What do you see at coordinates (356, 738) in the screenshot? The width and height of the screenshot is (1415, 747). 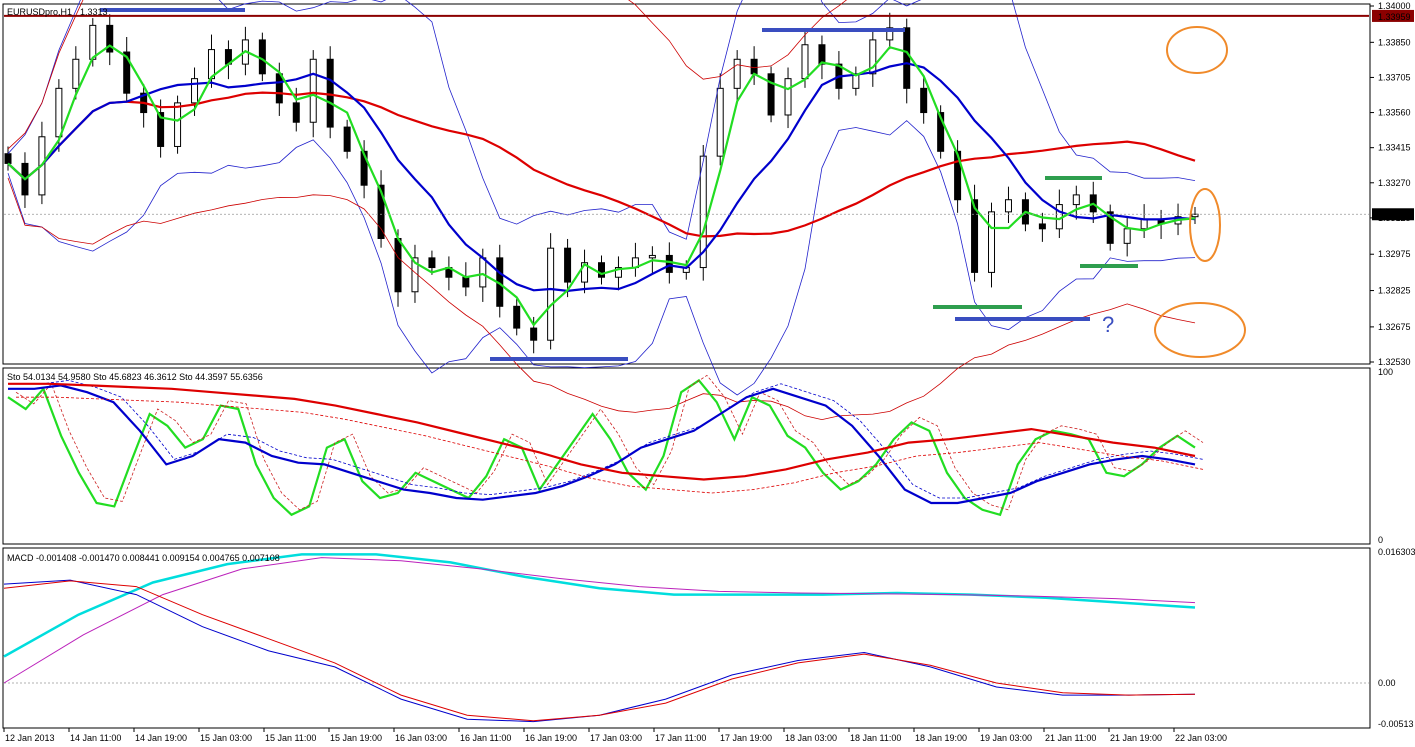 I see `time-tick-label: 15 Jan 19:00` at bounding box center [356, 738].